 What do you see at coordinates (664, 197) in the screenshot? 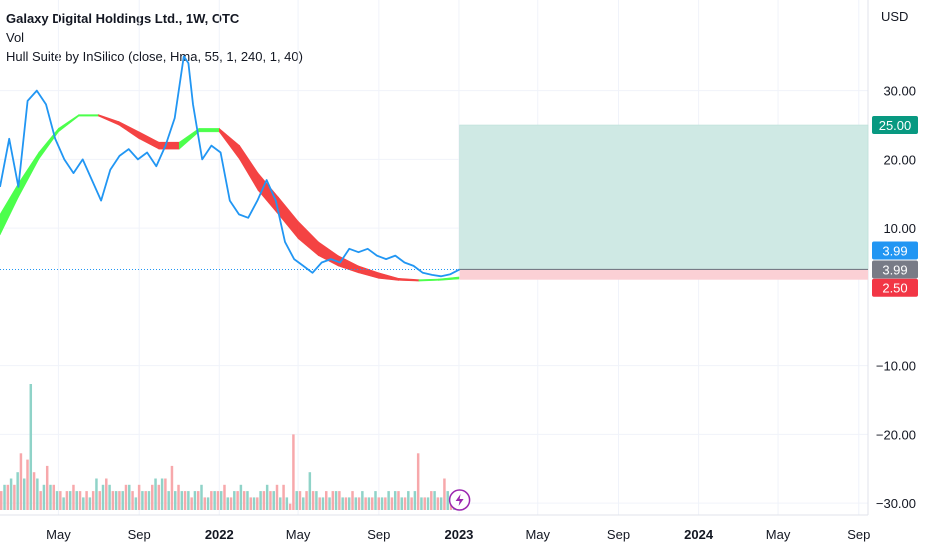
I see `target-zone` at bounding box center [664, 197].